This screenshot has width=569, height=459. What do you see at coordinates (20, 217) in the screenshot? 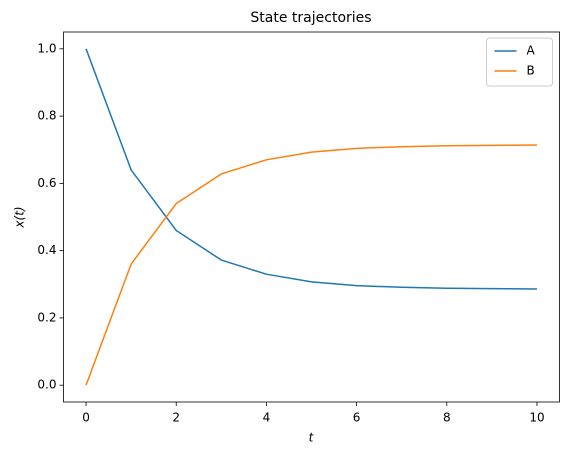
I see `y-axis-label: x(t)` at bounding box center [20, 217].